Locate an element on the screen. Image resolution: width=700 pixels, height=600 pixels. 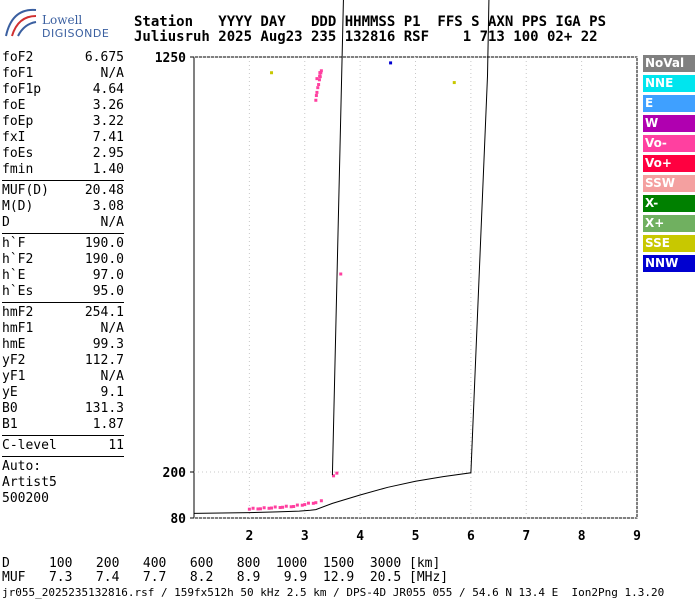
param-value: 11 is located at coordinates (116, 445).